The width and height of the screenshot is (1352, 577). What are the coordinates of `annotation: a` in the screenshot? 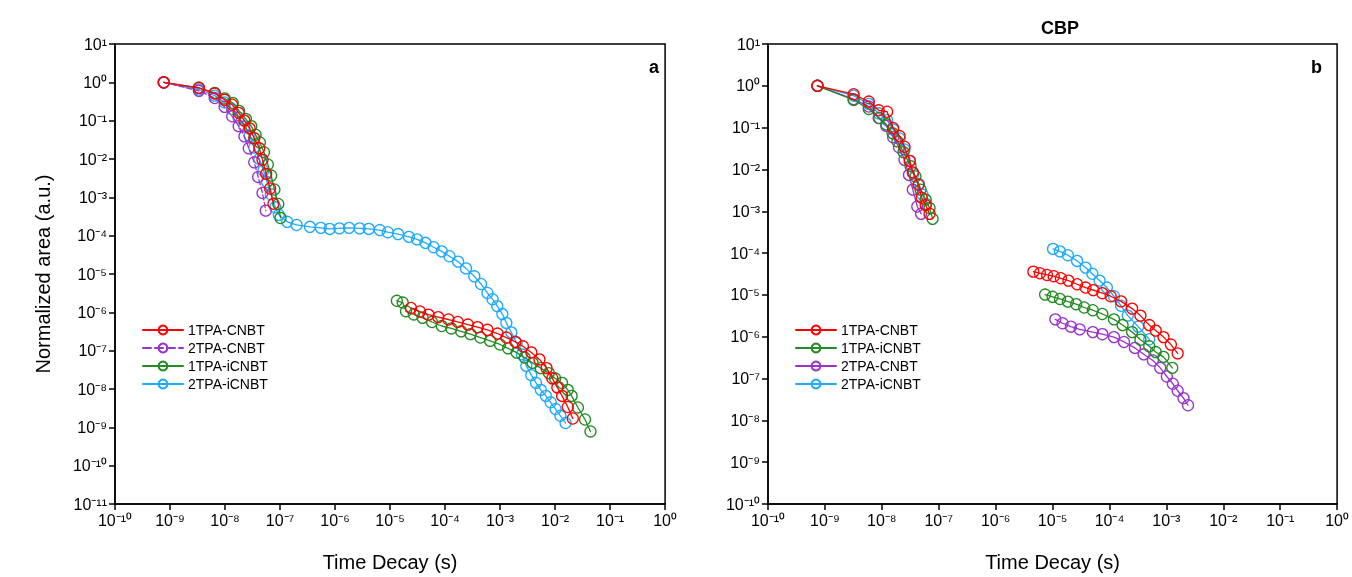 It's located at (654, 67).